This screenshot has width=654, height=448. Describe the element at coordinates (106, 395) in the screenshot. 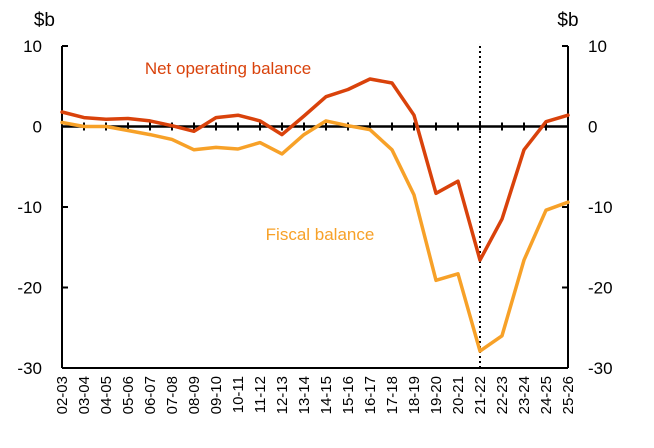

I see `x-tick-label: 04-05` at that location.